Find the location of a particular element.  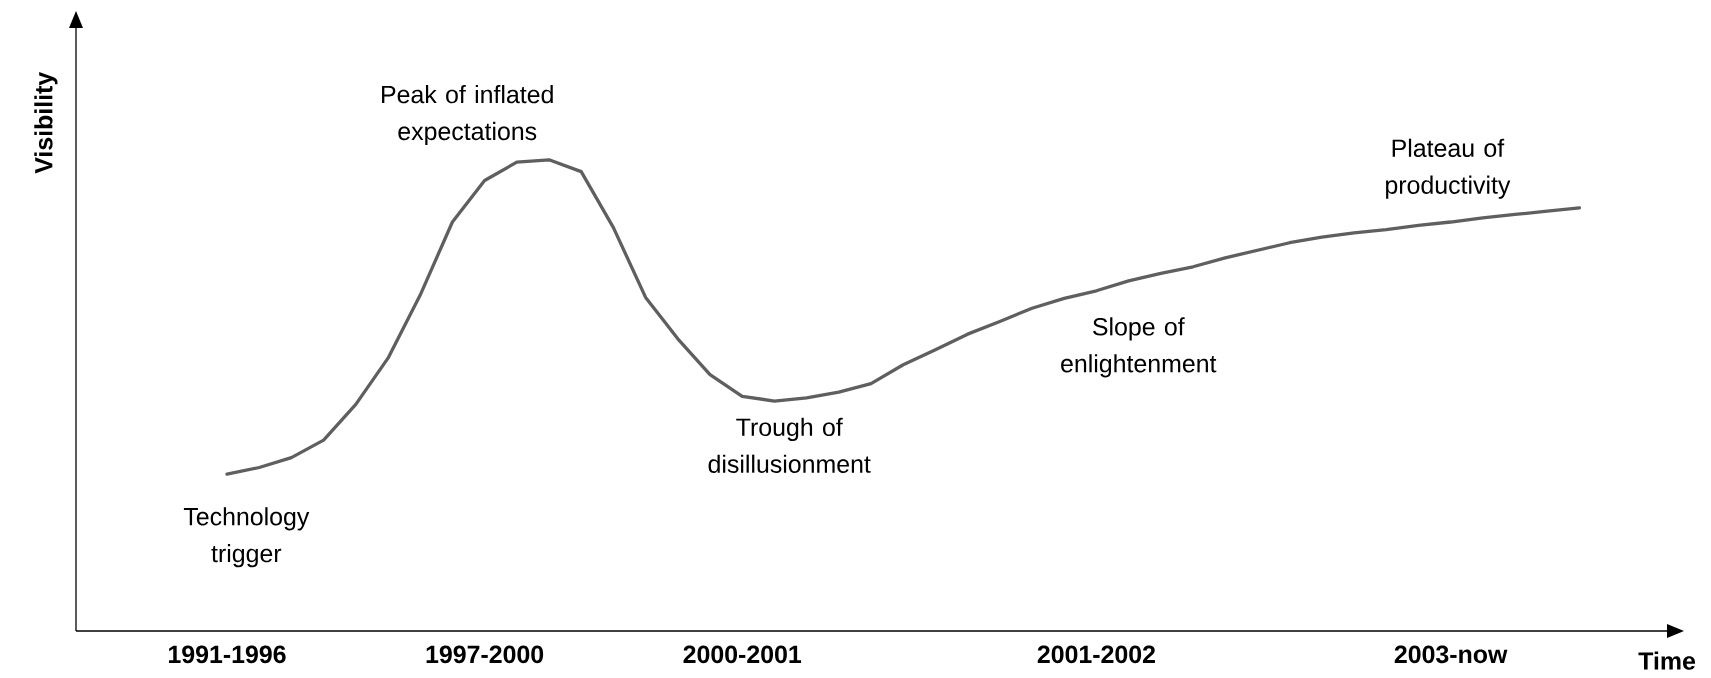

annotation: Slope of enlightenment is located at coordinates (1139, 347).